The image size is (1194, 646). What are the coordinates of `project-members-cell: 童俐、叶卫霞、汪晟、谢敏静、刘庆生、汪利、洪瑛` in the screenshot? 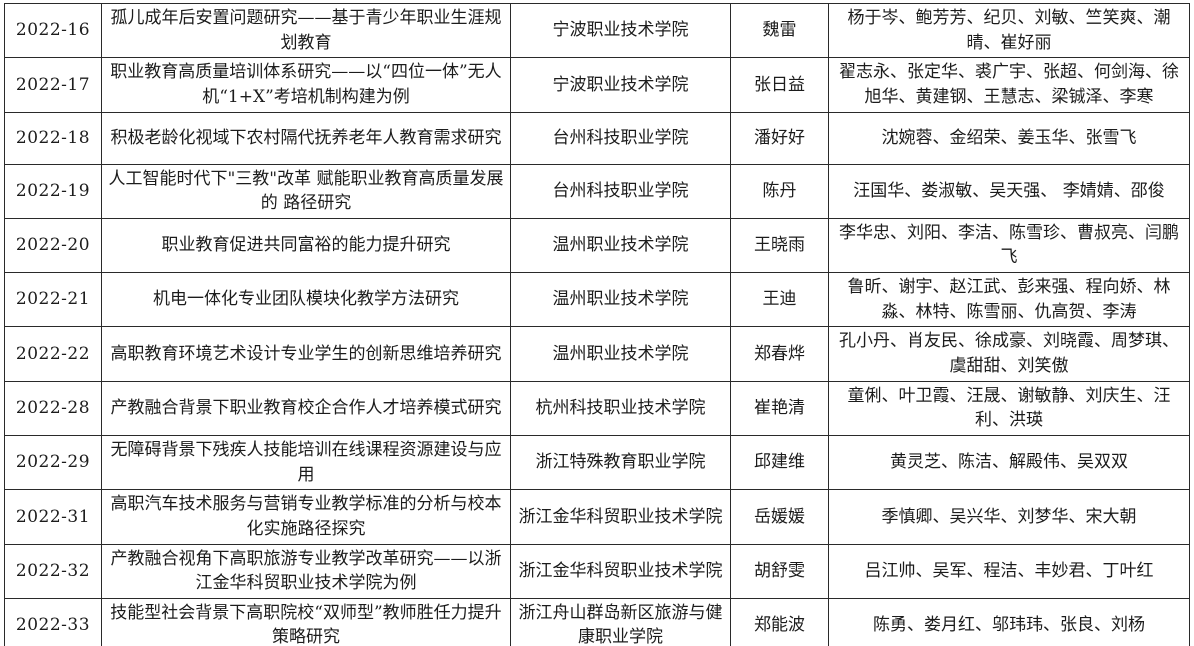 It's located at (1009, 408).